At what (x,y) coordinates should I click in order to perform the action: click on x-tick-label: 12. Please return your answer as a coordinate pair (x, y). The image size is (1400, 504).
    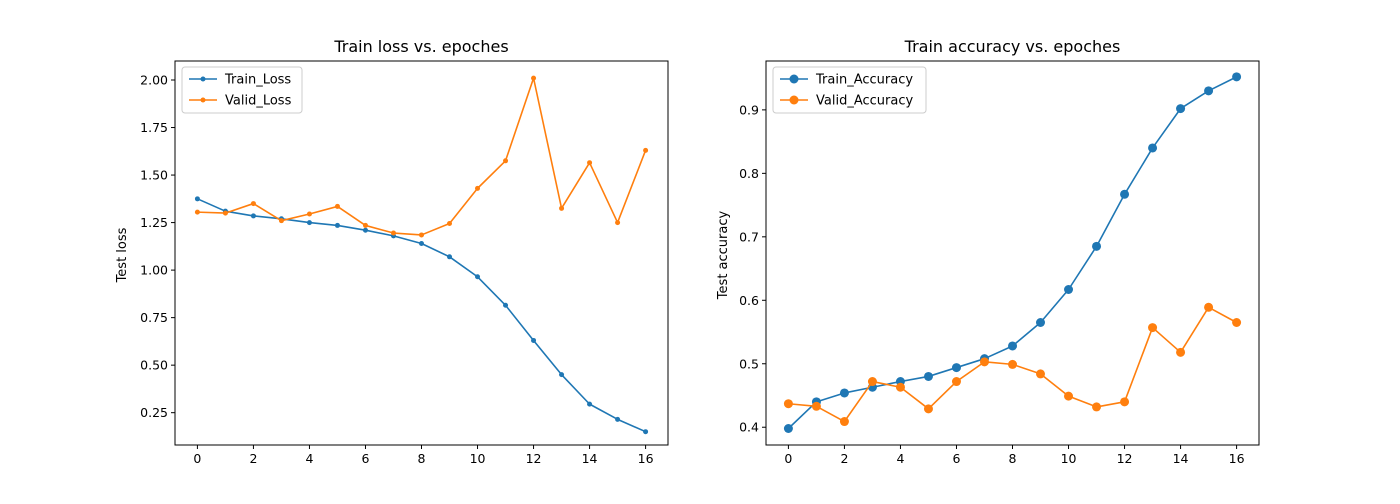
    Looking at the image, I should click on (534, 458).